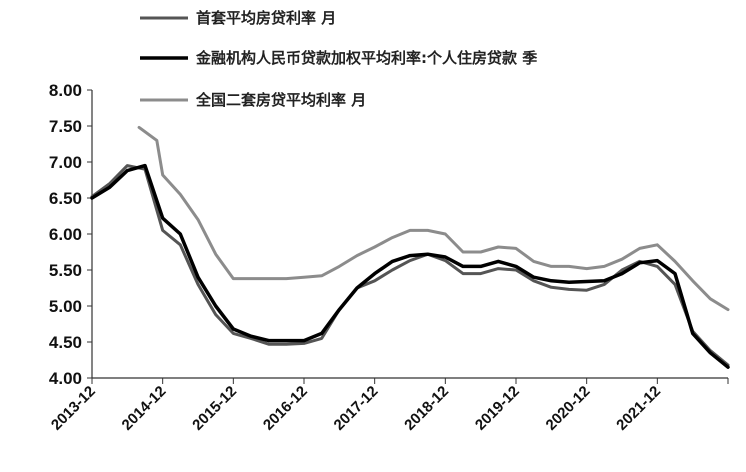 The width and height of the screenshot is (746, 472). Describe the element at coordinates (214, 408) in the screenshot. I see `x-tick-label: 2015-12` at that location.